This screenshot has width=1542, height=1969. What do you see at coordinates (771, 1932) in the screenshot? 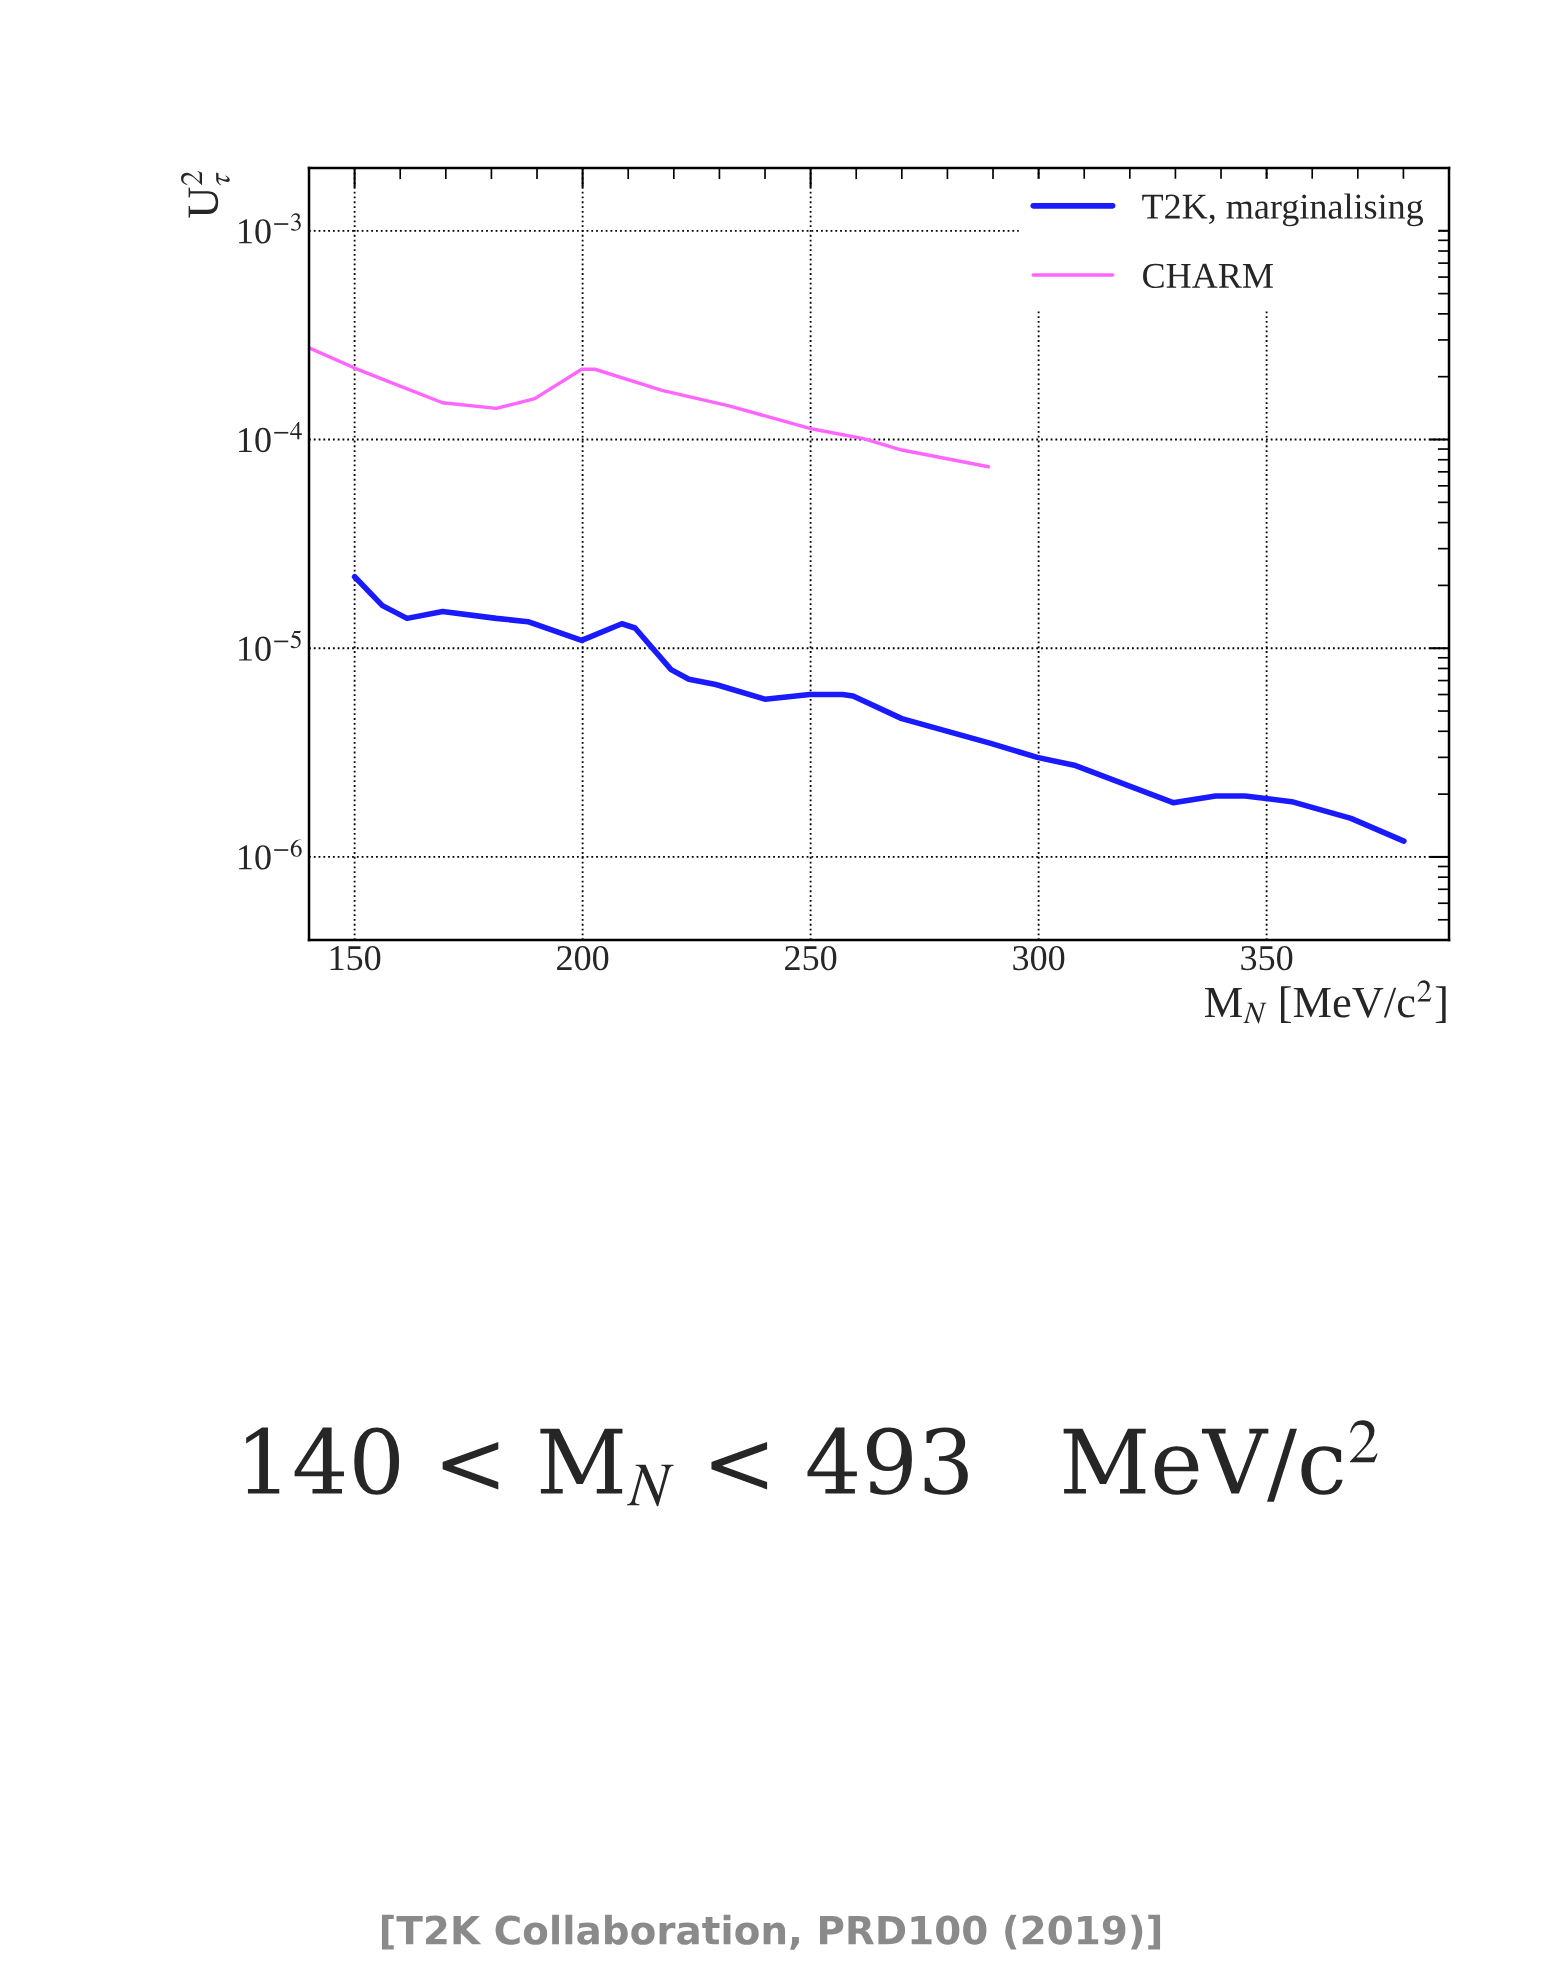
I see `text: [T2K Collaboration, PRD100 (2019)]` at bounding box center [771, 1932].